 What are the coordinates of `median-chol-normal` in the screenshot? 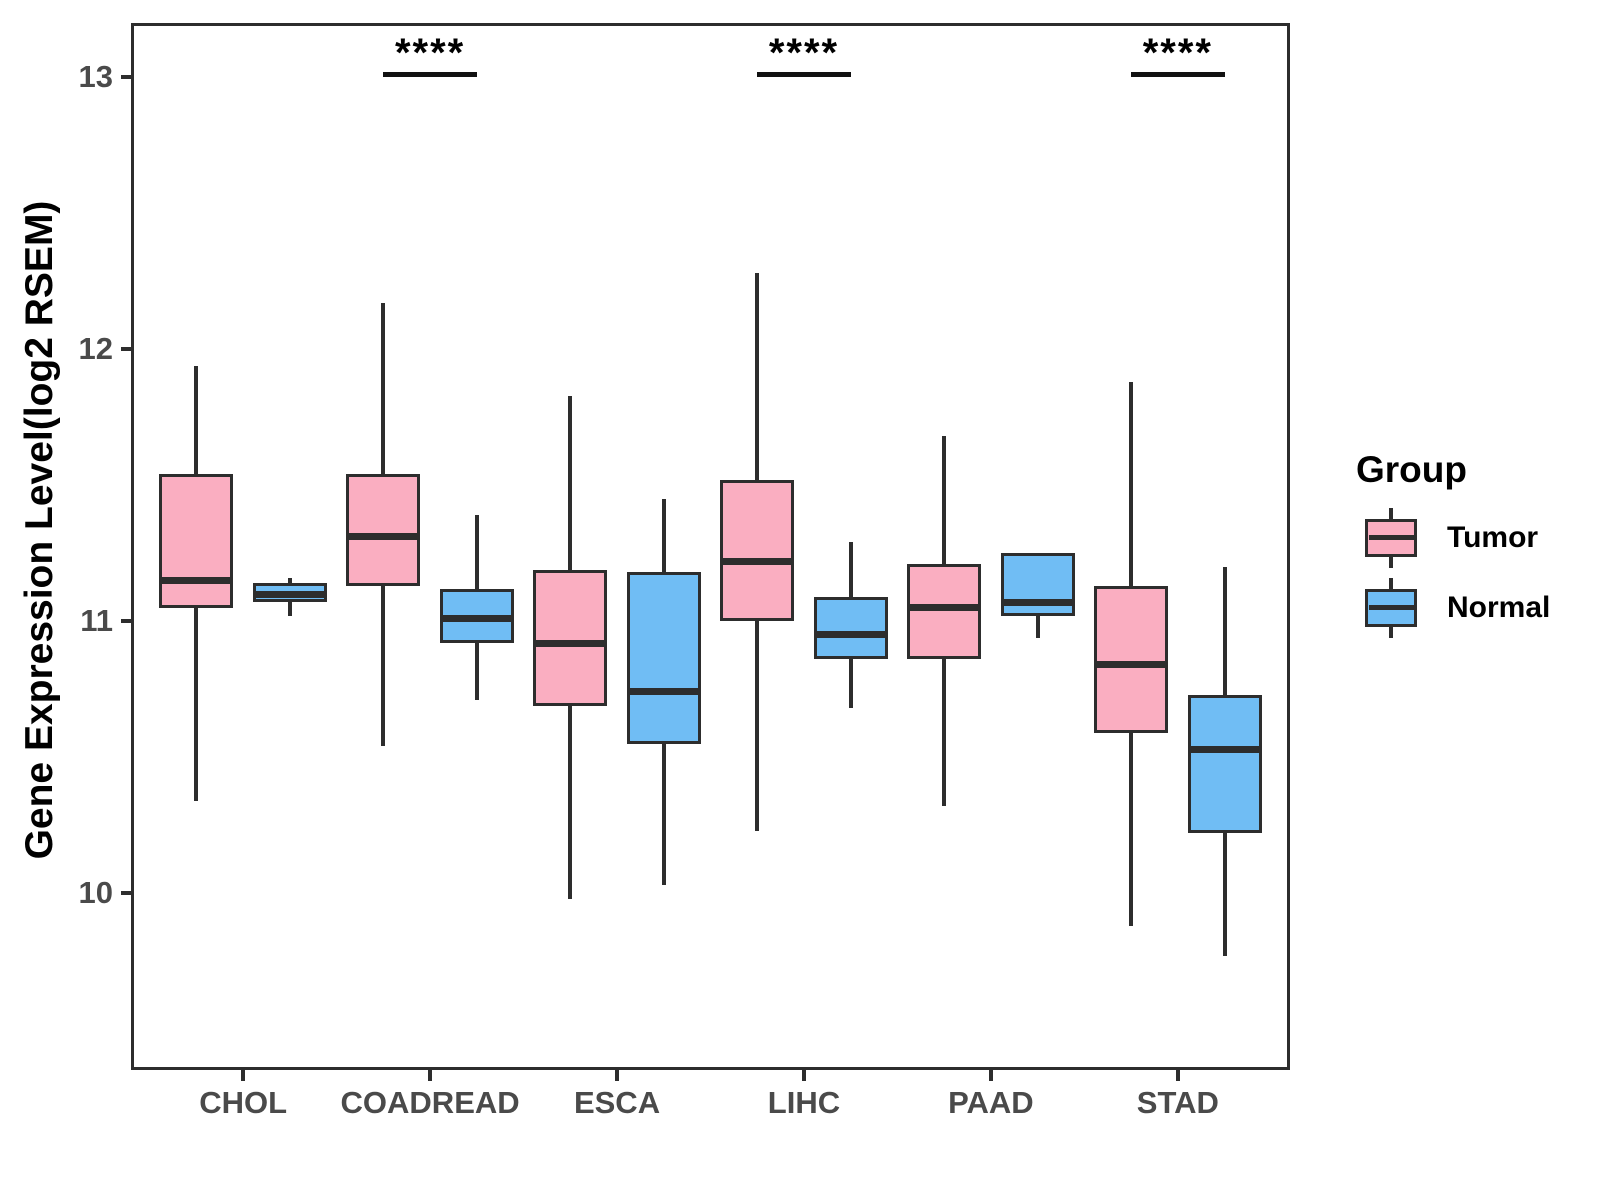 It's located at (289, 594).